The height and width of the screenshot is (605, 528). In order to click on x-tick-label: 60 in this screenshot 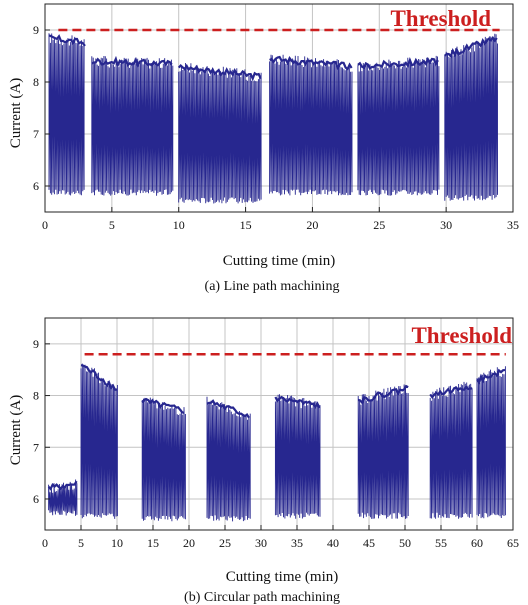, I will do `click(477, 543)`.